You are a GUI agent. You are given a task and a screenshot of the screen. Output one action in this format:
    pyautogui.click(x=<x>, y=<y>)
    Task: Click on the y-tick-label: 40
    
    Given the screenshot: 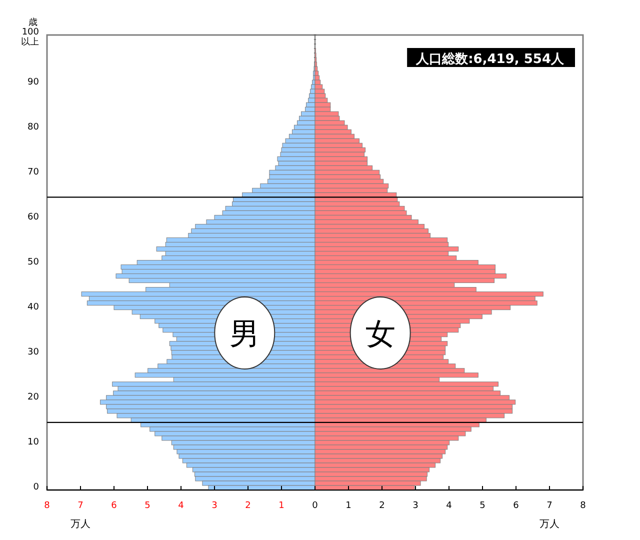 What is the action you would take?
    pyautogui.click(x=34, y=307)
    